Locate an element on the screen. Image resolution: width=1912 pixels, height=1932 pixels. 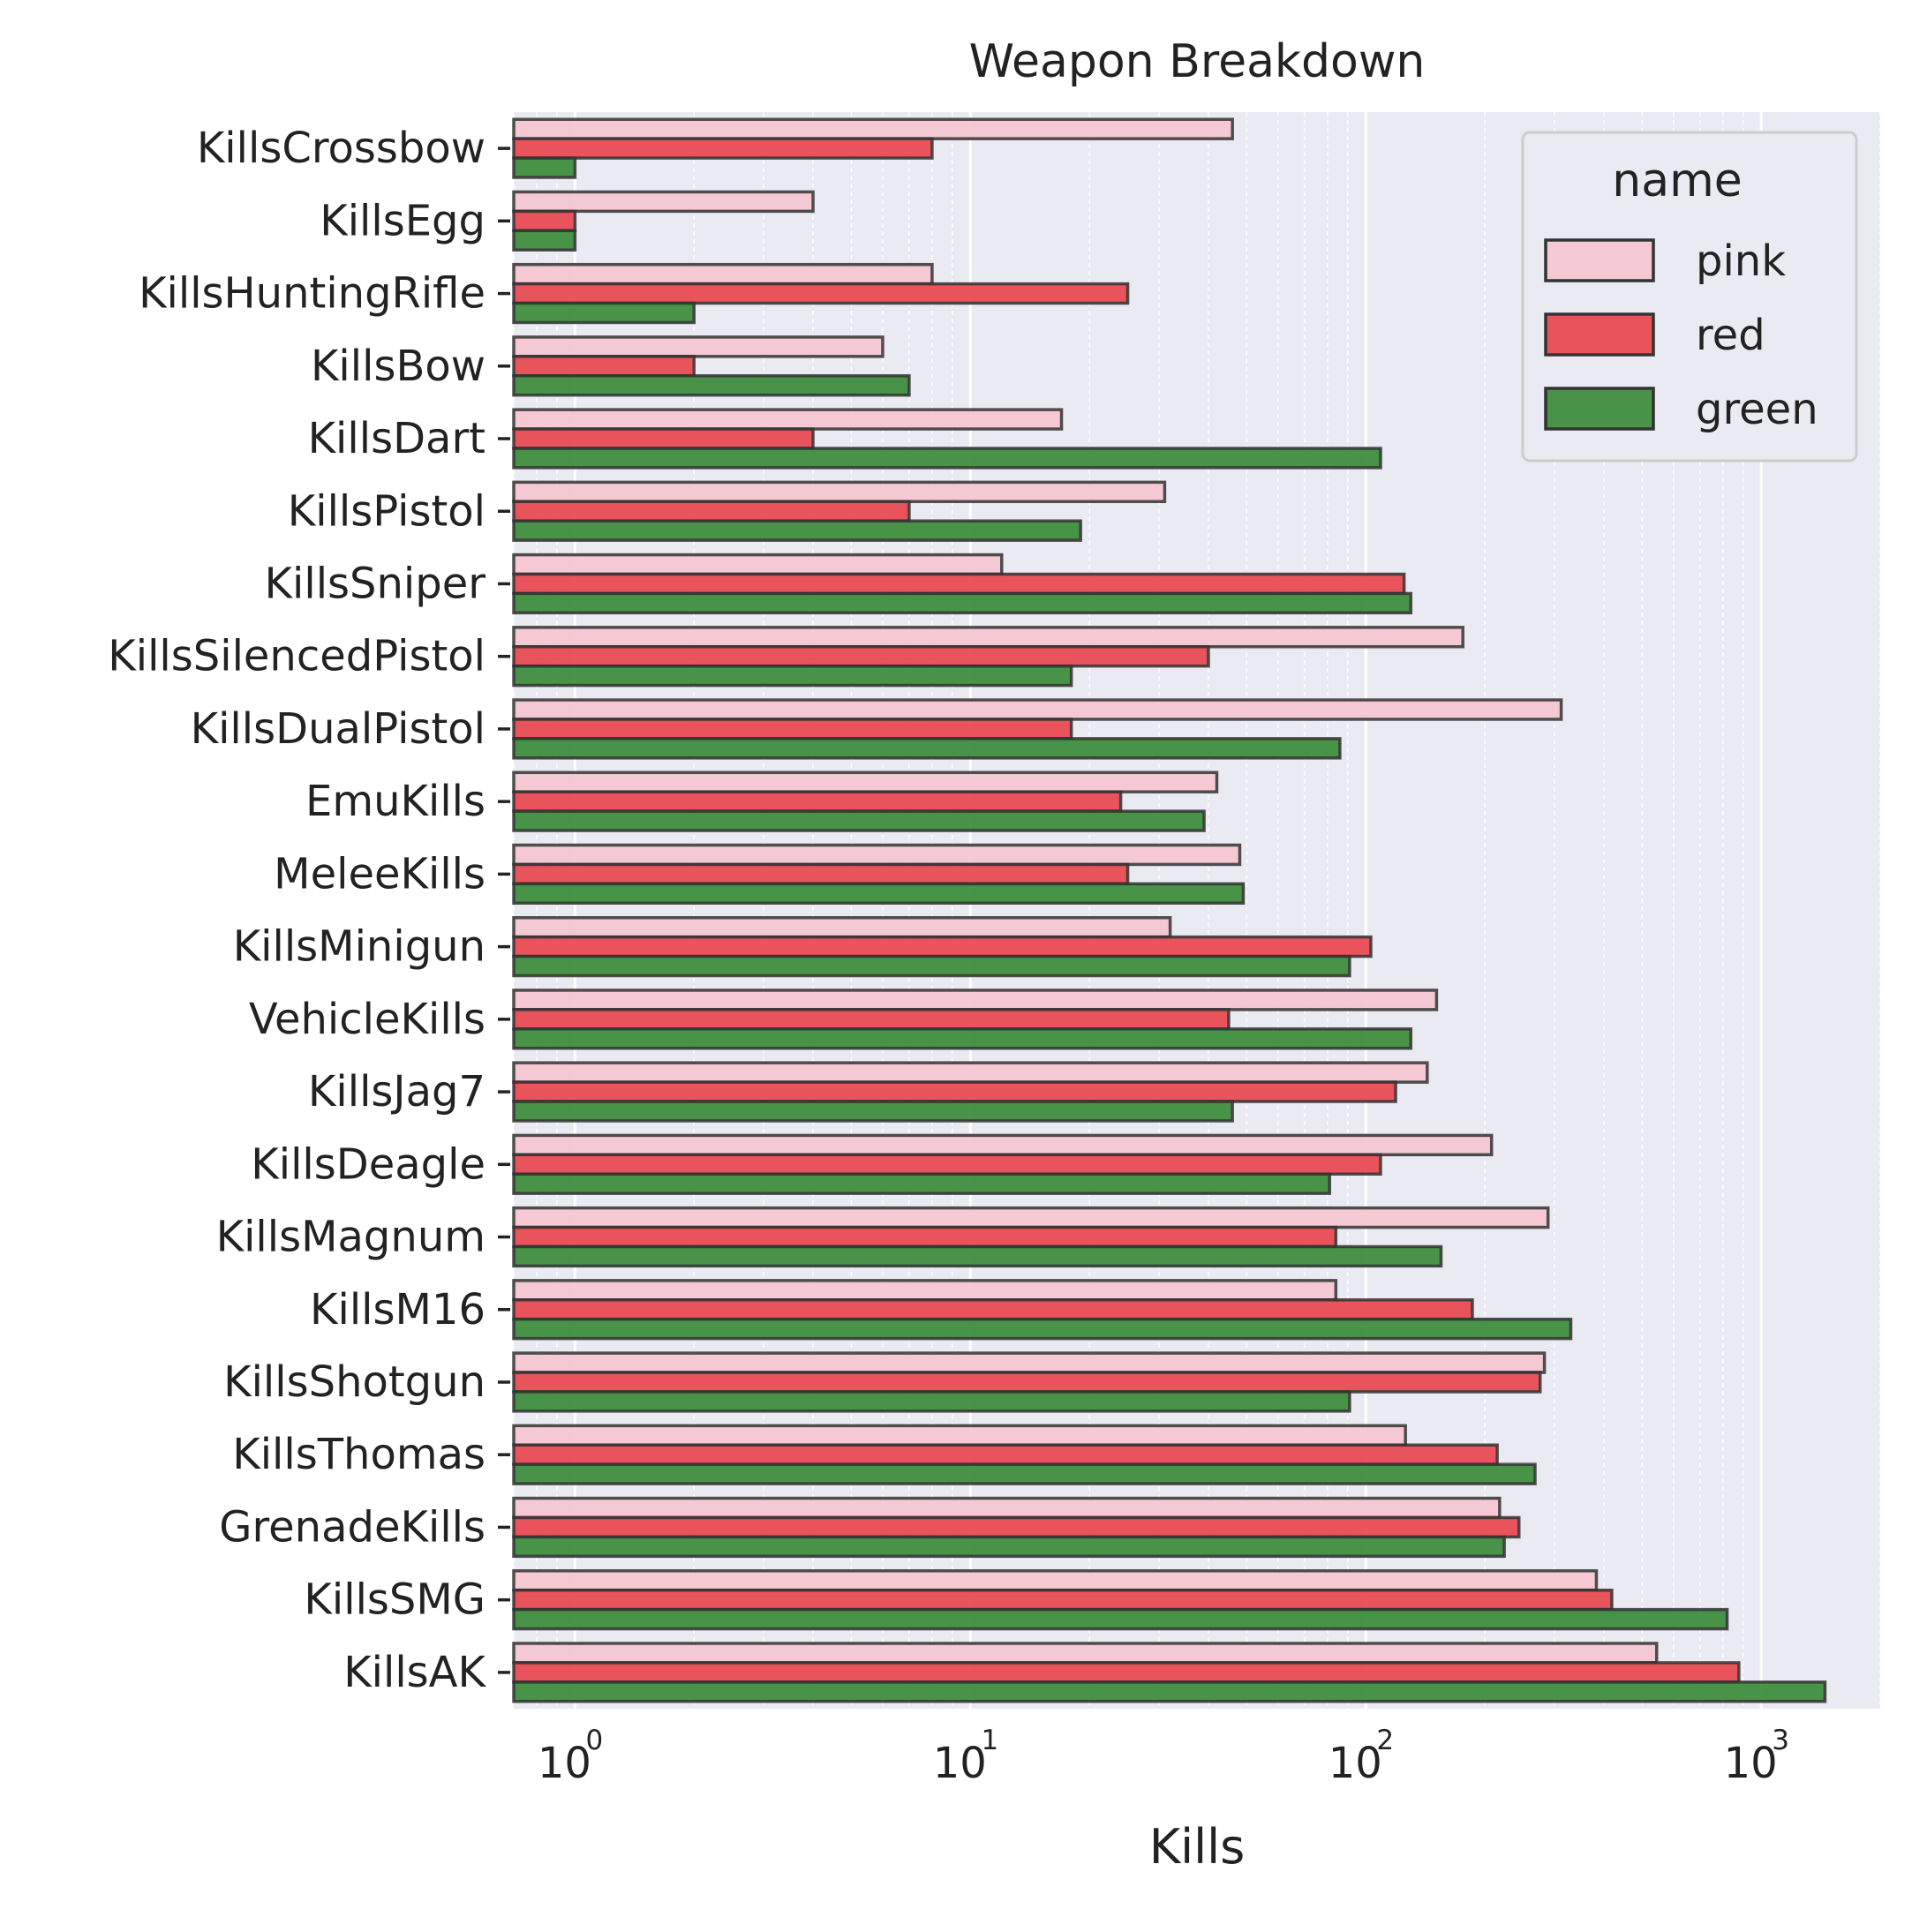
y-tick-label: KillsPistol is located at coordinates (387, 511).